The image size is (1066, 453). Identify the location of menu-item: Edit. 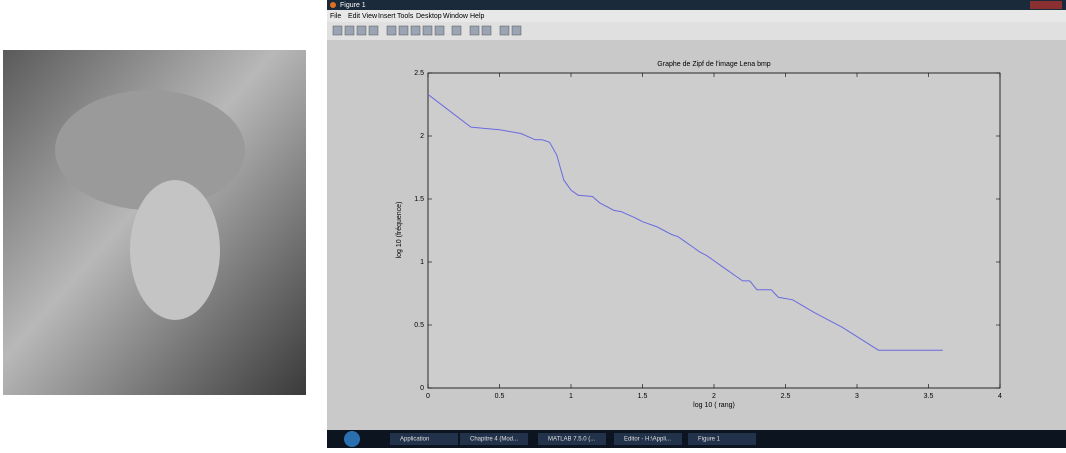
(354, 16).